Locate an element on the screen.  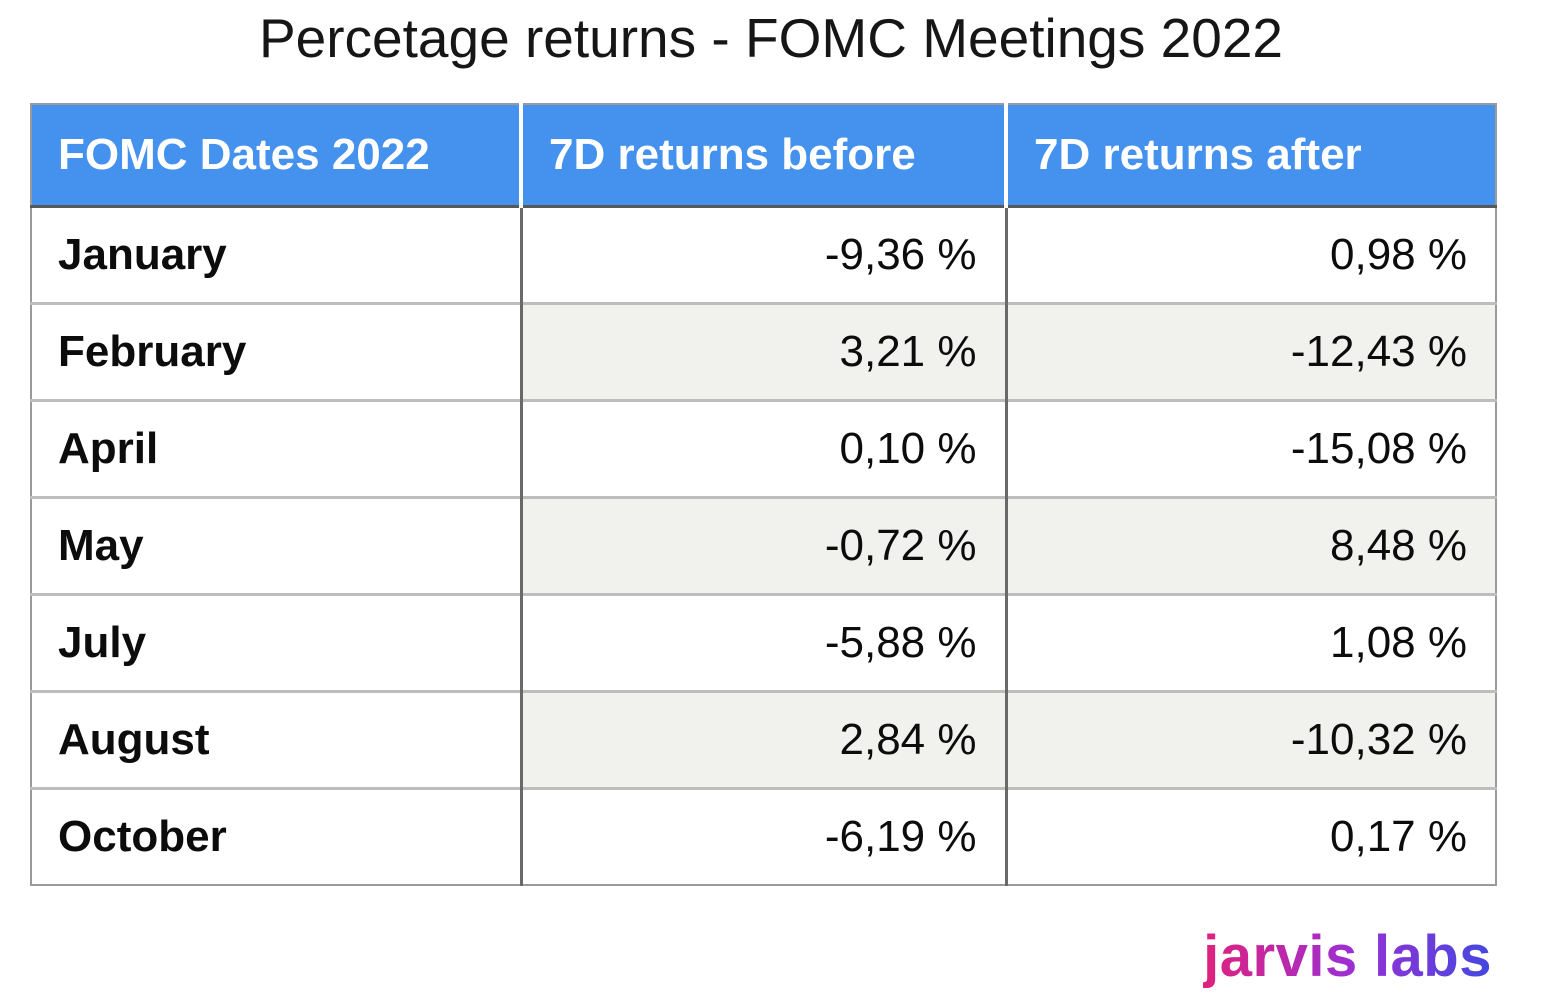
returns-before-cell: 3,21 % is located at coordinates (762, 350).